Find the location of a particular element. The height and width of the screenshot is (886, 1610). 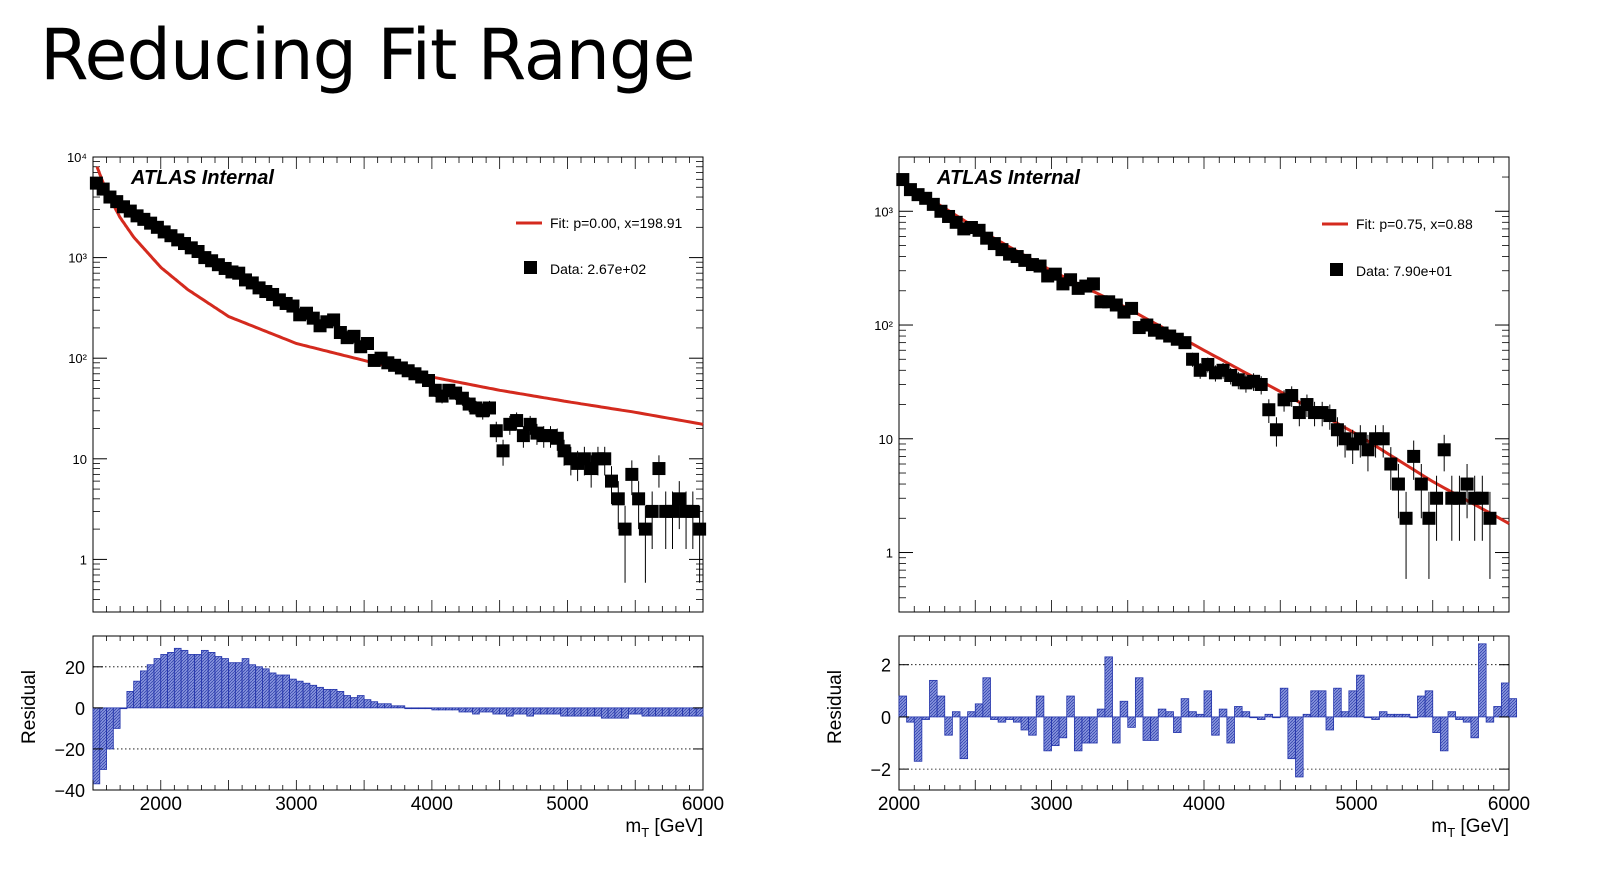

residual-y-tick-label: 20 is located at coordinates (75, 668).